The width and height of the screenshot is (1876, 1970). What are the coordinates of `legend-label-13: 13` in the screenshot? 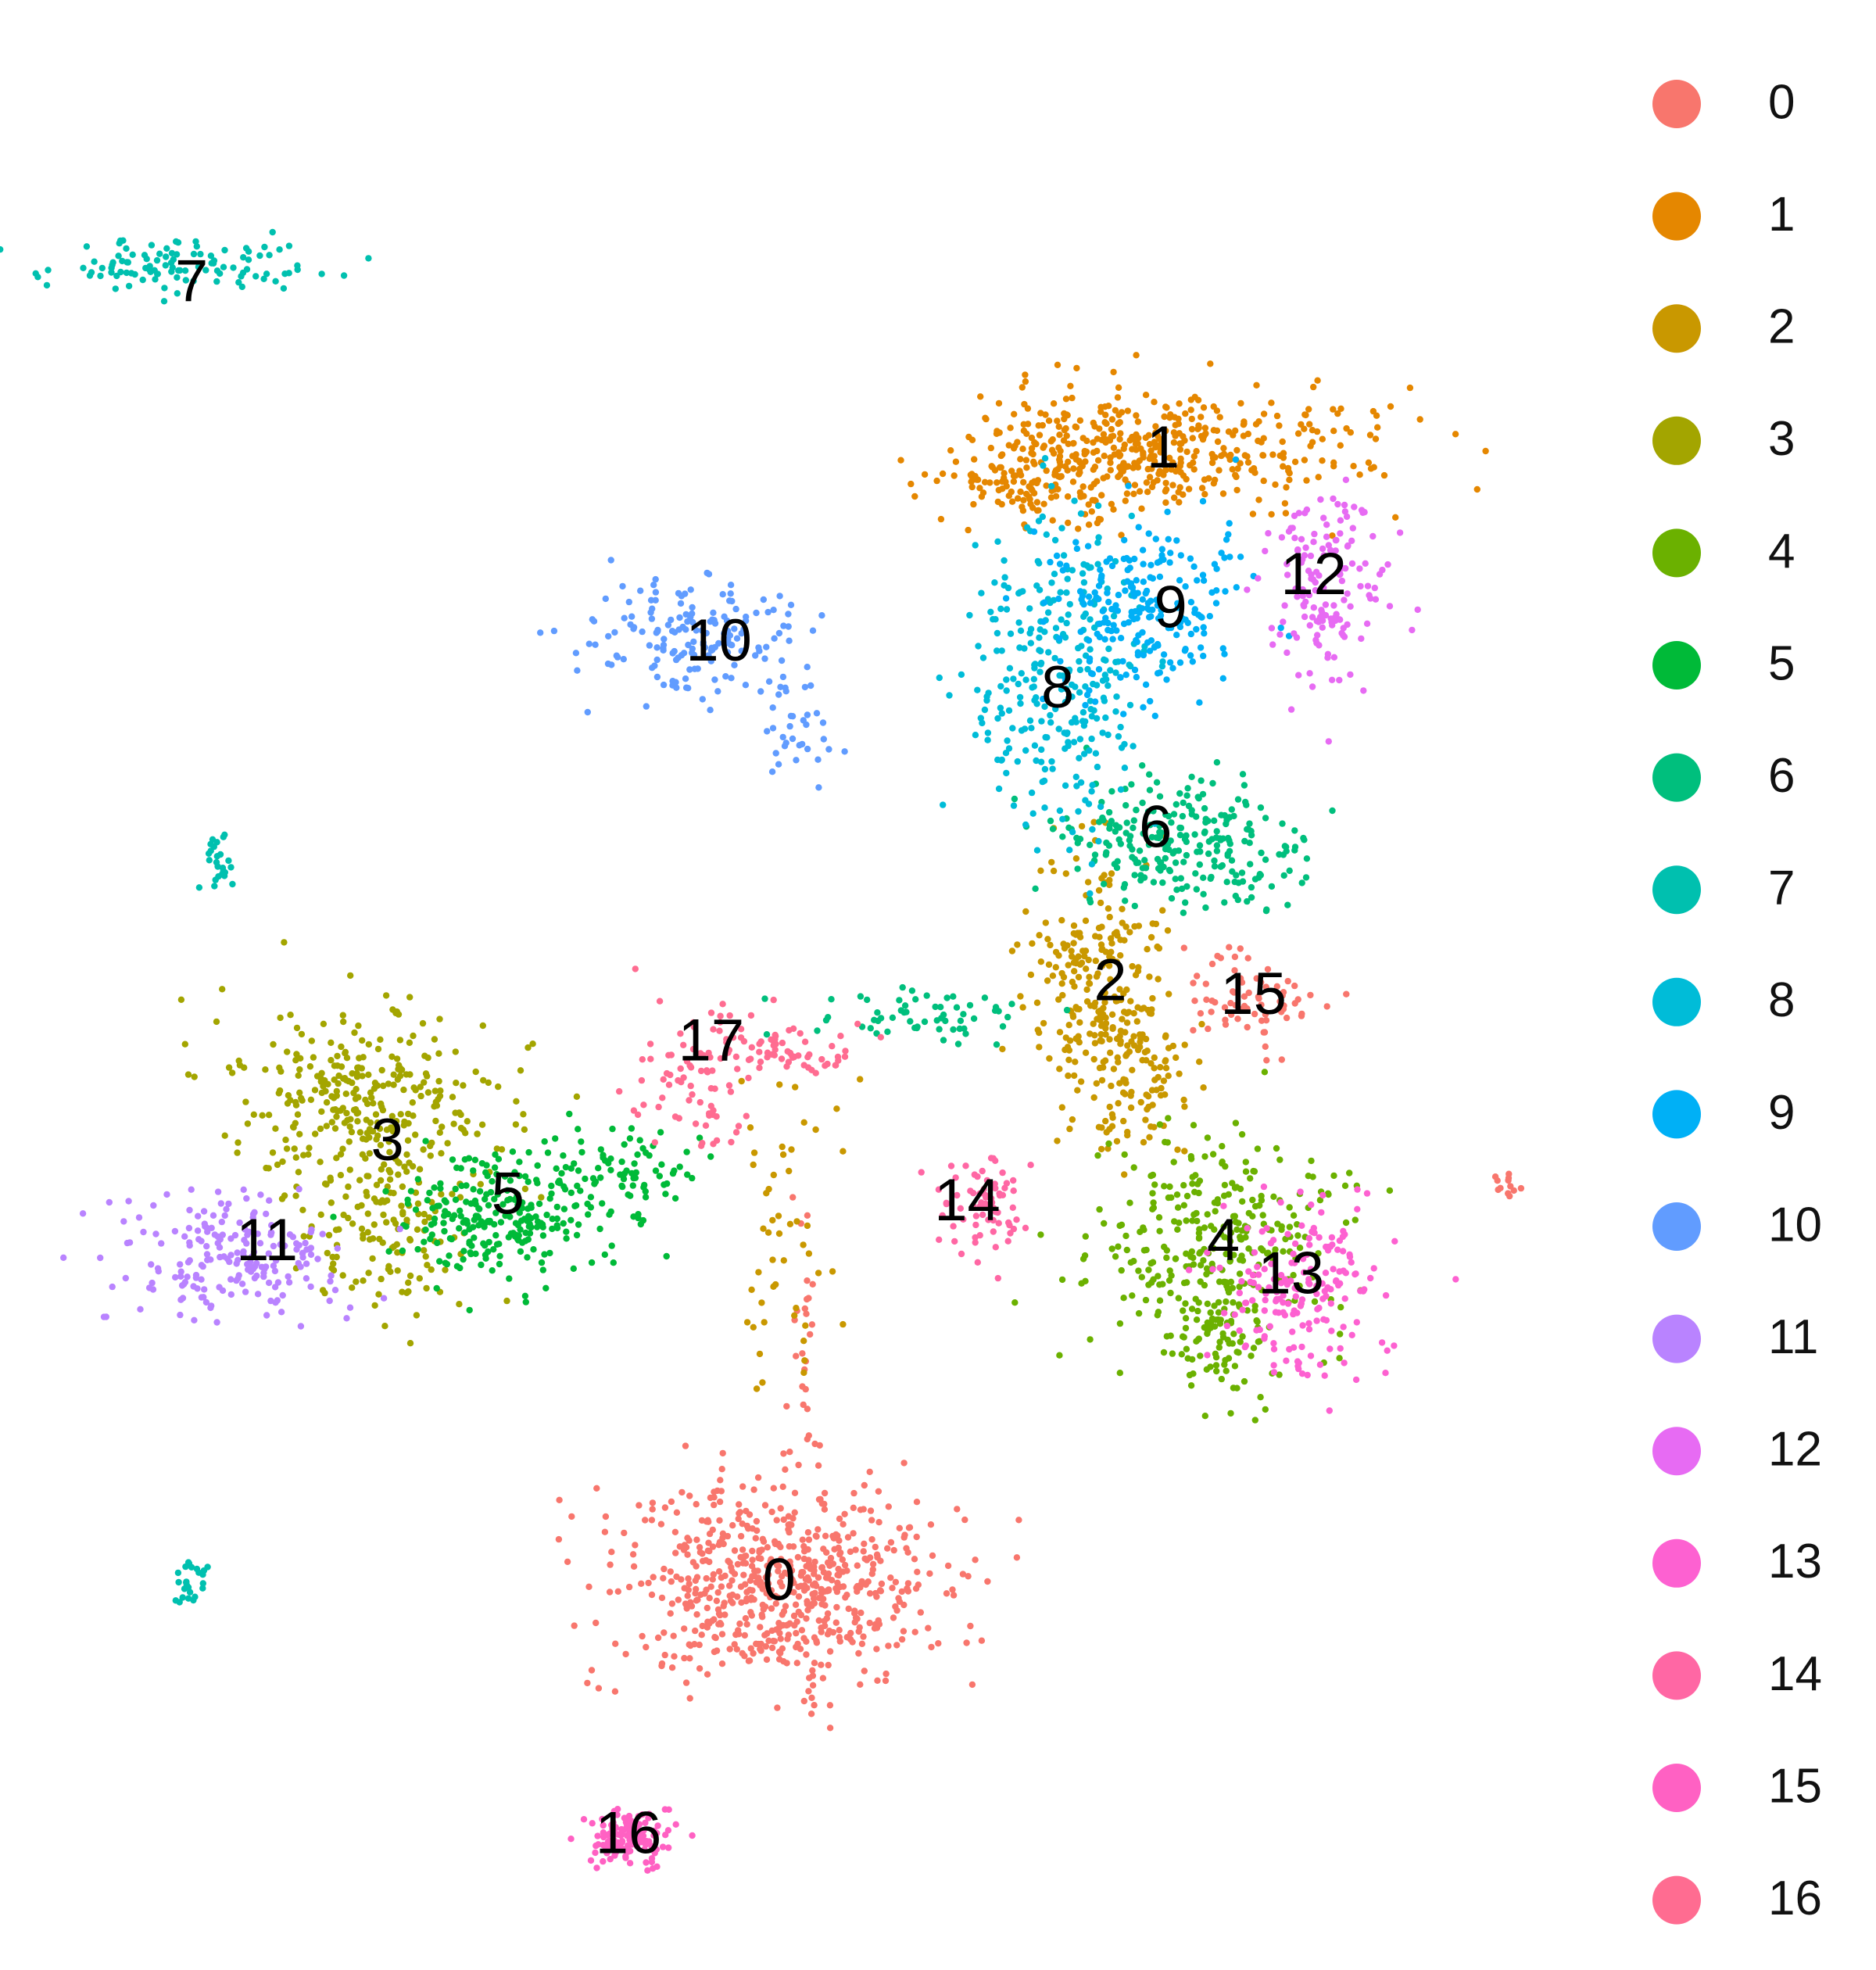 It's located at (1795, 1562).